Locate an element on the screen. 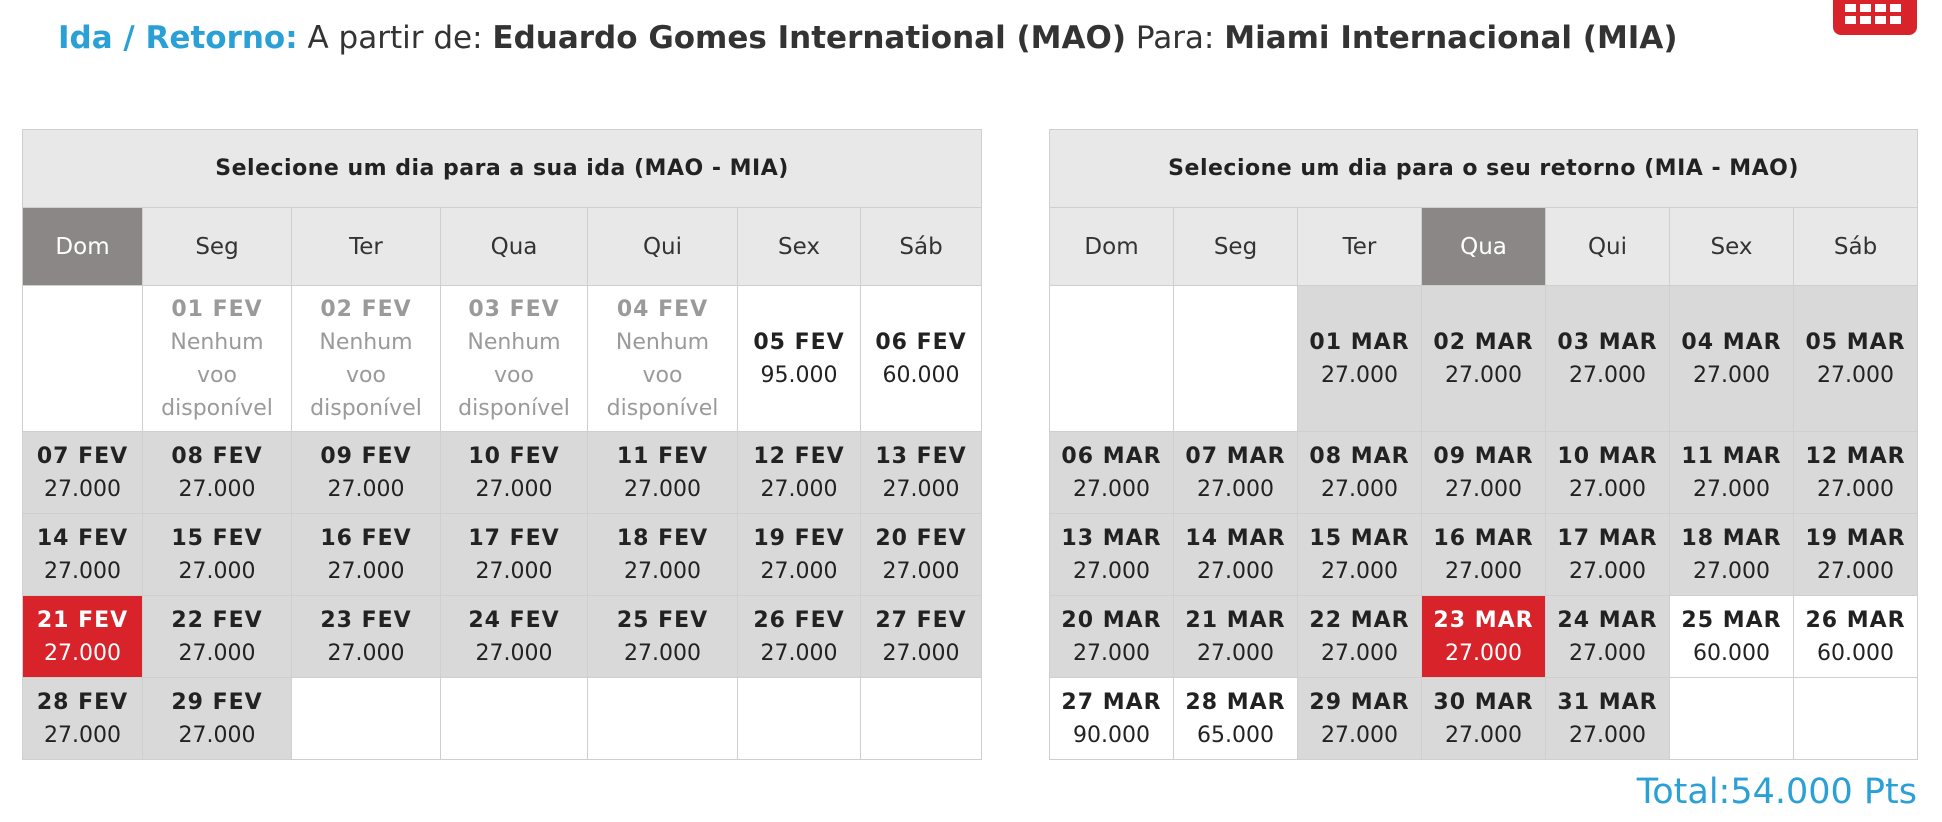 Image resolution: width=1942 pixels, height=822 pixels. weekday: Dom is located at coordinates (82, 246).